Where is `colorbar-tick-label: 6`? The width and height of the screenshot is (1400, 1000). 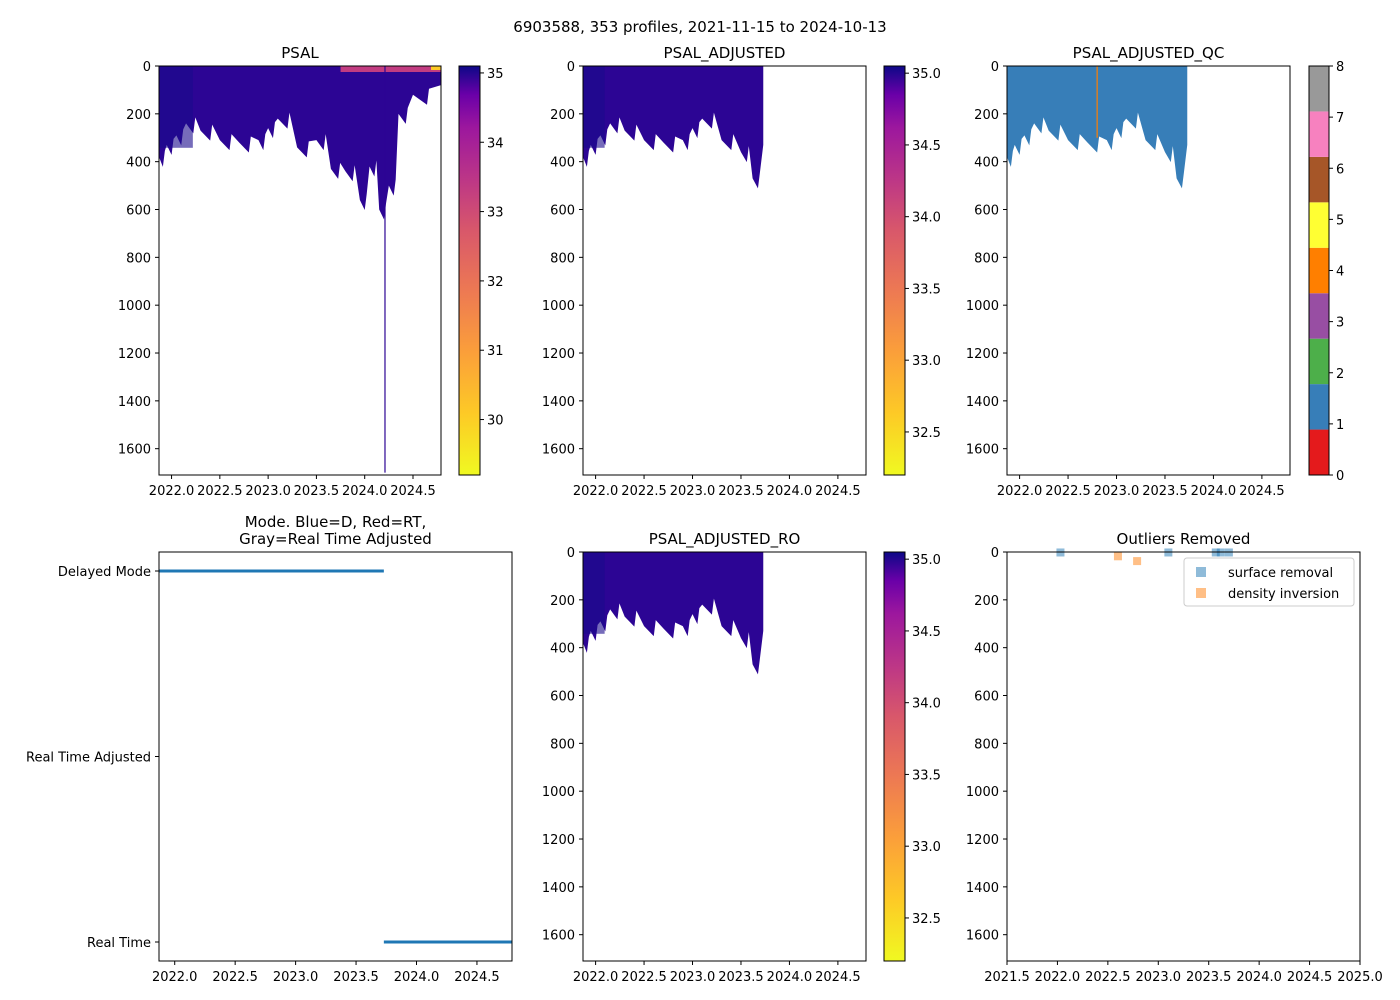
colorbar-tick-label: 6 is located at coordinates (1340, 169).